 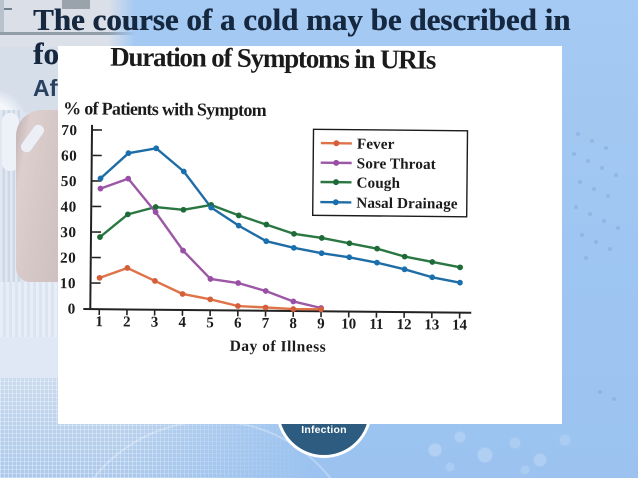 I want to click on svg-text: Day of Illness, so click(x=278, y=347).